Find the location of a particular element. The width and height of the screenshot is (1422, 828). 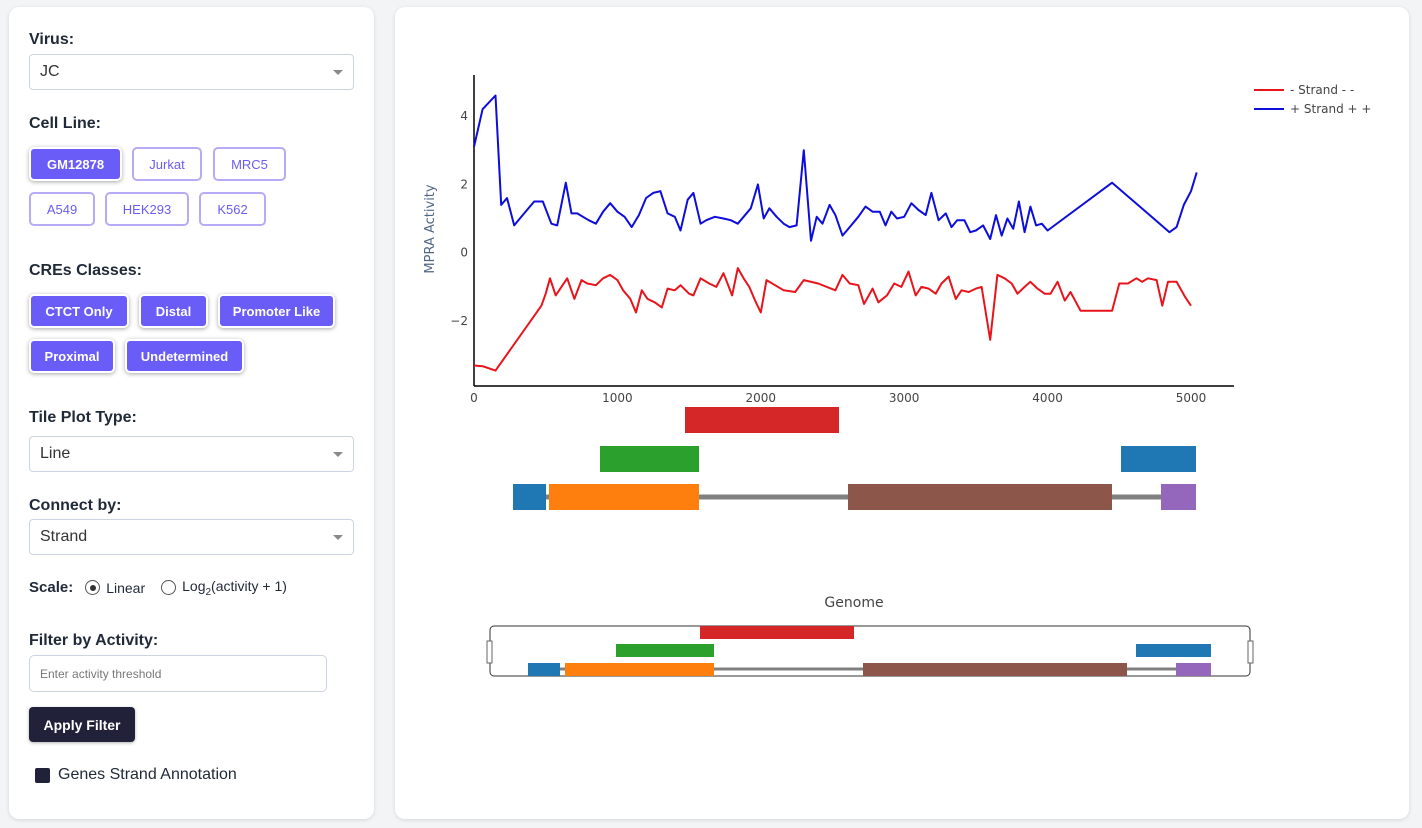

cell-line-chip-hek293: HEK293 is located at coordinates (147, 209).